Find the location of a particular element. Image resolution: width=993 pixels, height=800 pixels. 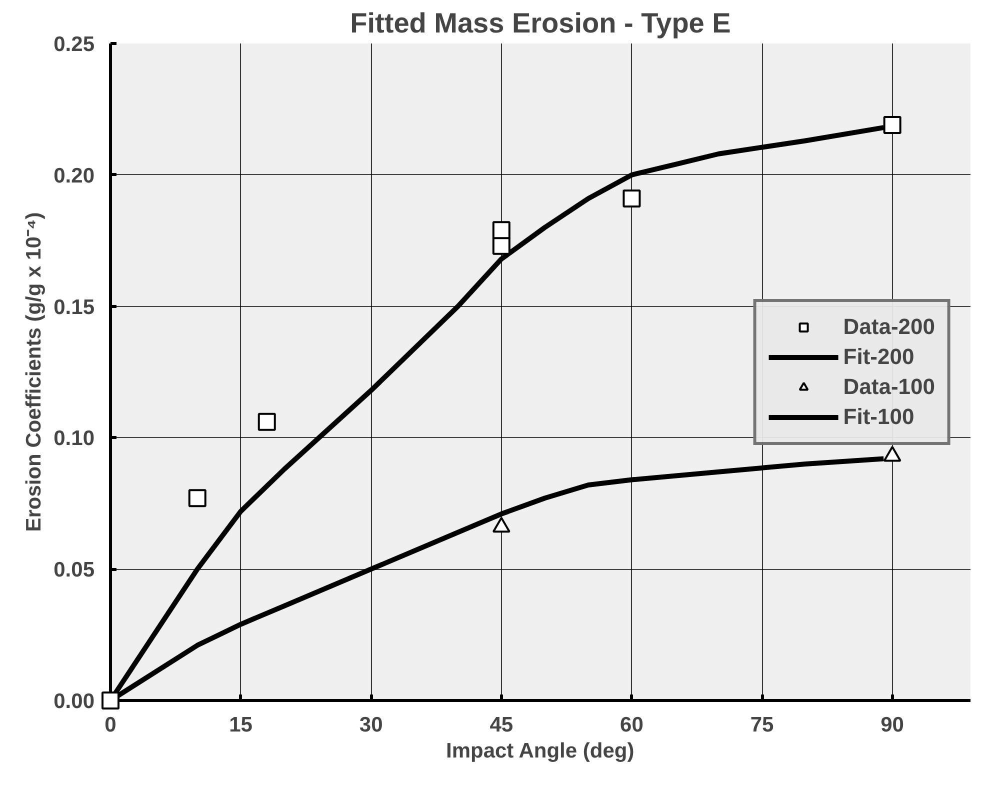

legend-label: Data-200 is located at coordinates (889, 327).